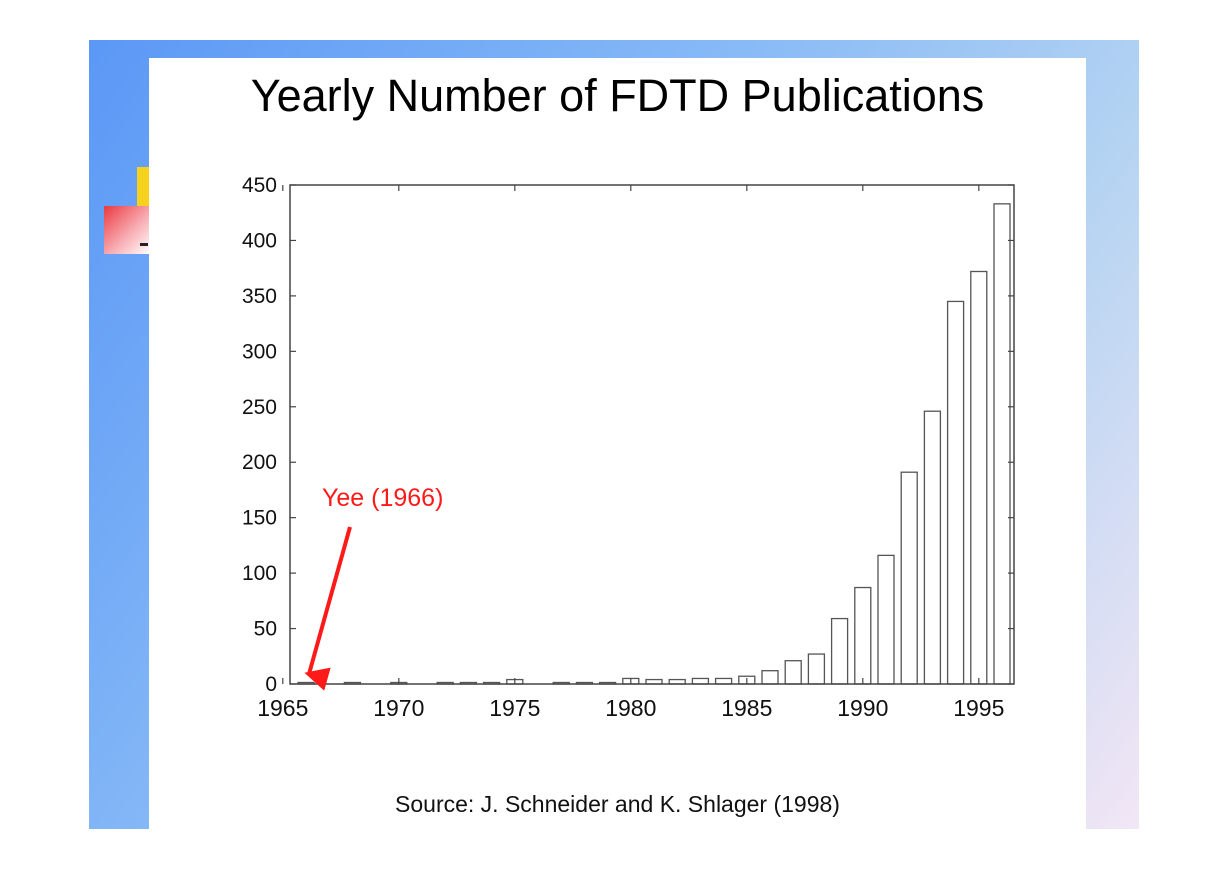 The image size is (1228, 869). What do you see at coordinates (271, 684) in the screenshot?
I see `y-tick-label-0: 0` at bounding box center [271, 684].